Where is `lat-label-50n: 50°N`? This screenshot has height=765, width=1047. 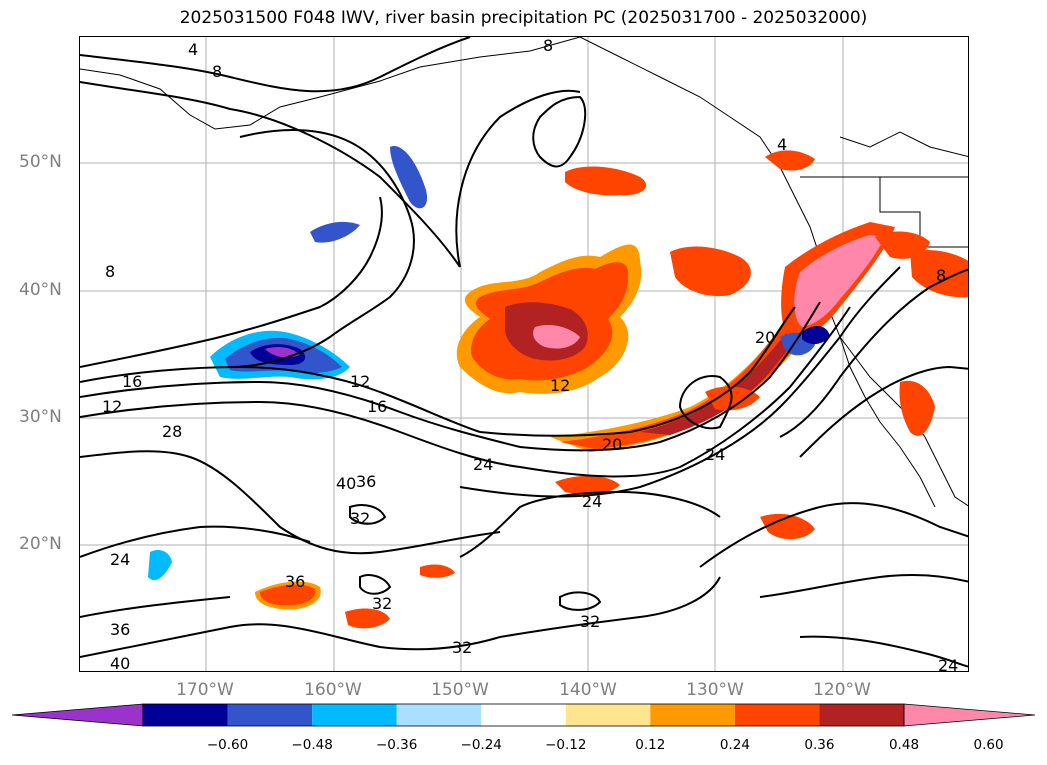 lat-label-50n: 50°N is located at coordinates (40, 162).